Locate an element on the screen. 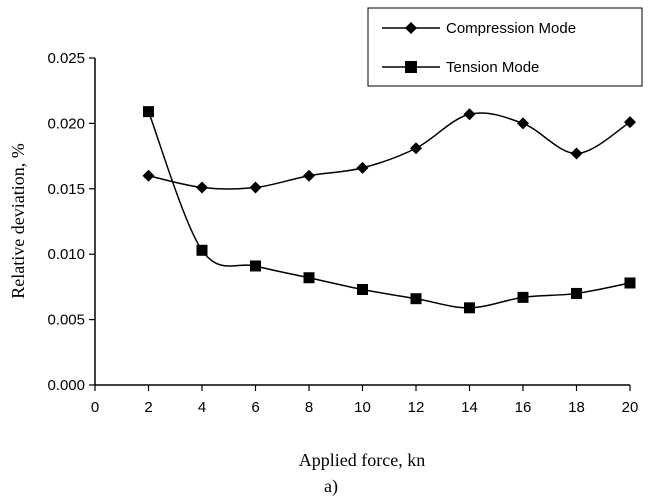 This screenshot has height=499, width=652. x-tick-label: 20 is located at coordinates (630, 407).